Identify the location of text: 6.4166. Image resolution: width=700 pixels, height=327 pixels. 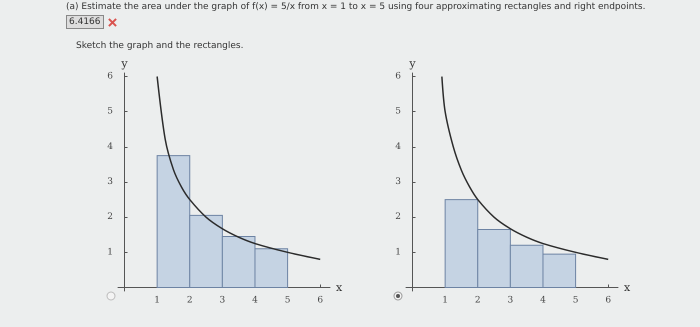
(85, 22).